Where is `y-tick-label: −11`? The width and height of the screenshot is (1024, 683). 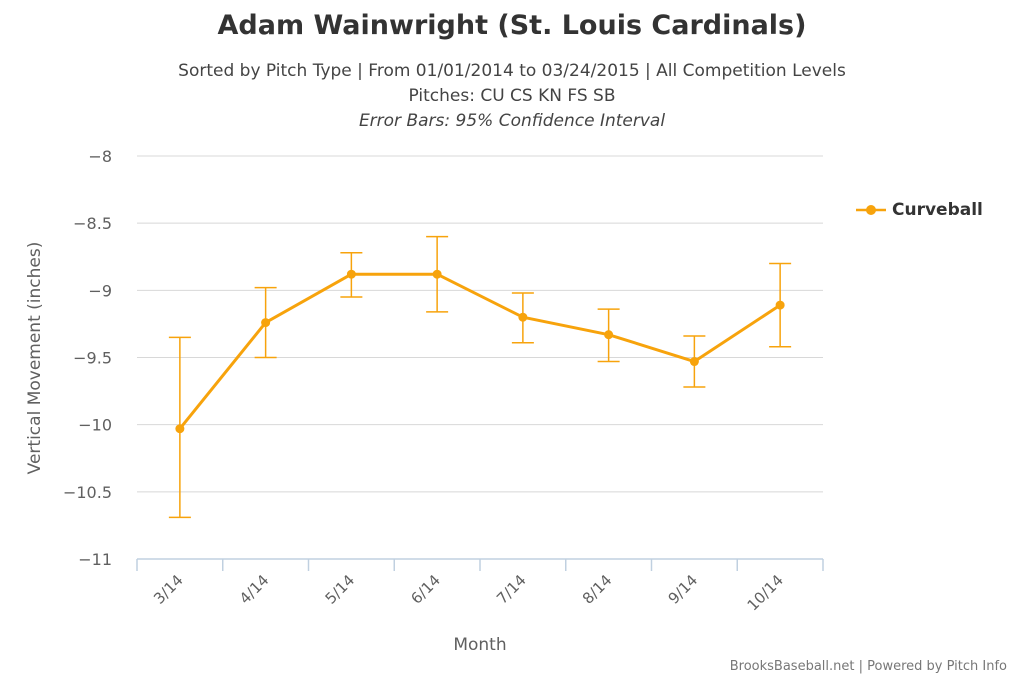 y-tick-label: −11 is located at coordinates (95, 559).